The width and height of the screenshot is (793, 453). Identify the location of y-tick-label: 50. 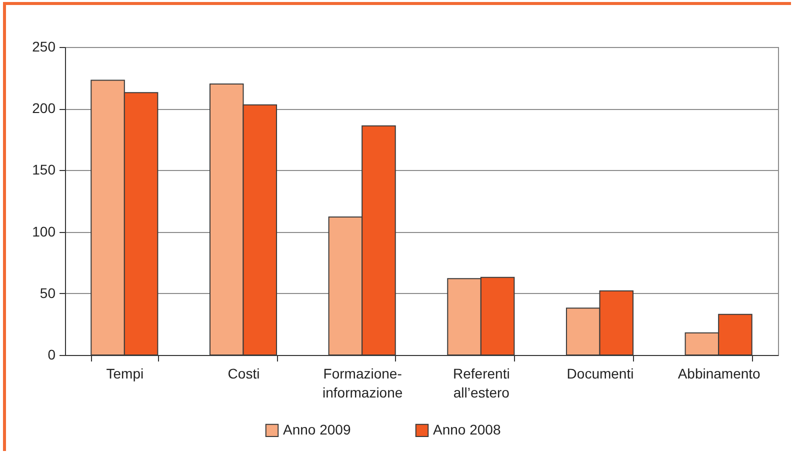
(48, 292).